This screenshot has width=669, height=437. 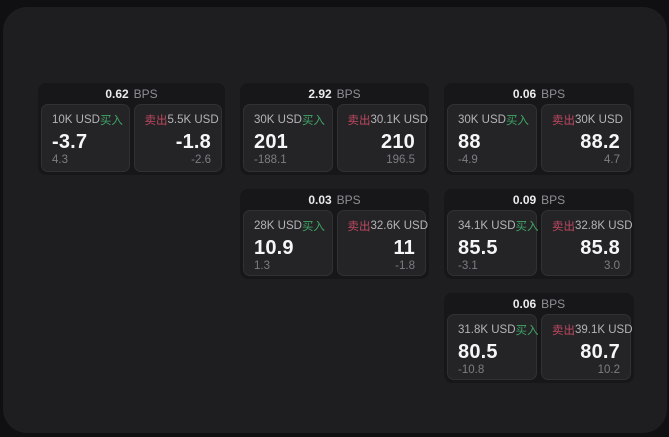 I want to click on sell-amount: 32.8K USD, so click(x=604, y=226).